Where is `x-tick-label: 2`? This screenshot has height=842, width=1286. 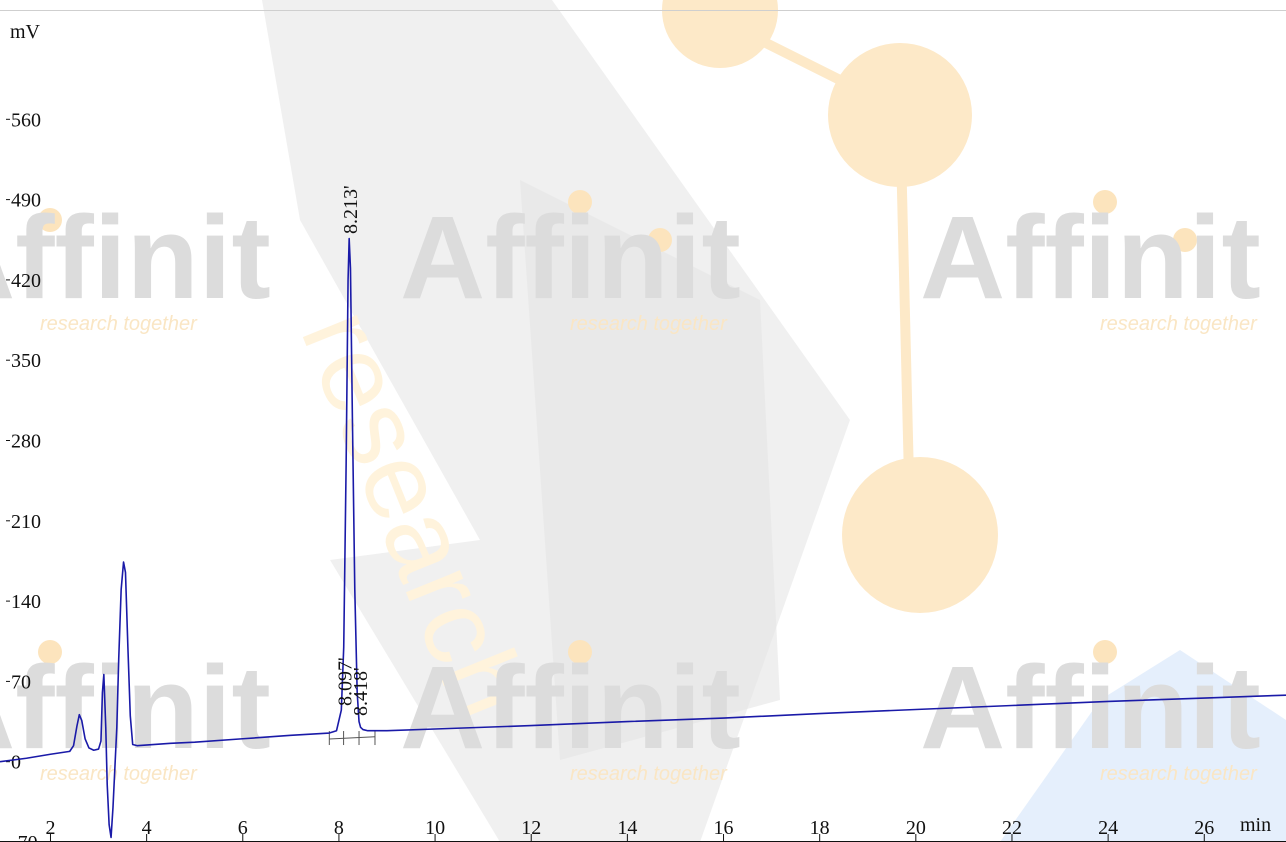
x-tick-label: 2 is located at coordinates (50, 828).